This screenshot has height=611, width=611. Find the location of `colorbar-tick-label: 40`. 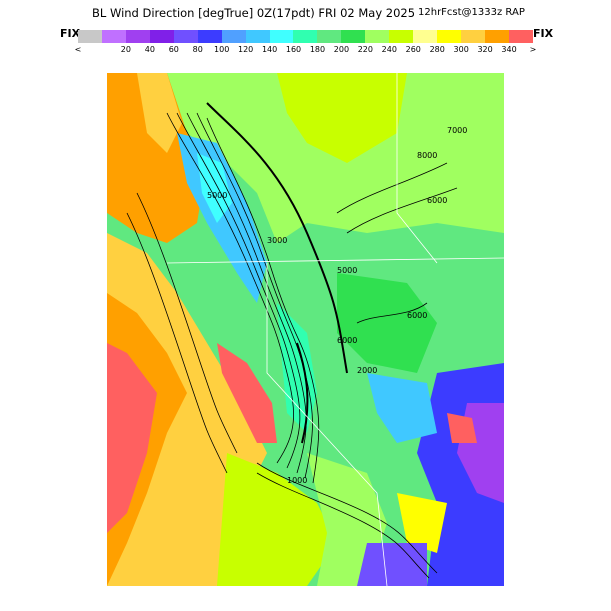

colorbar-tick-label: 40 is located at coordinates (149, 49).